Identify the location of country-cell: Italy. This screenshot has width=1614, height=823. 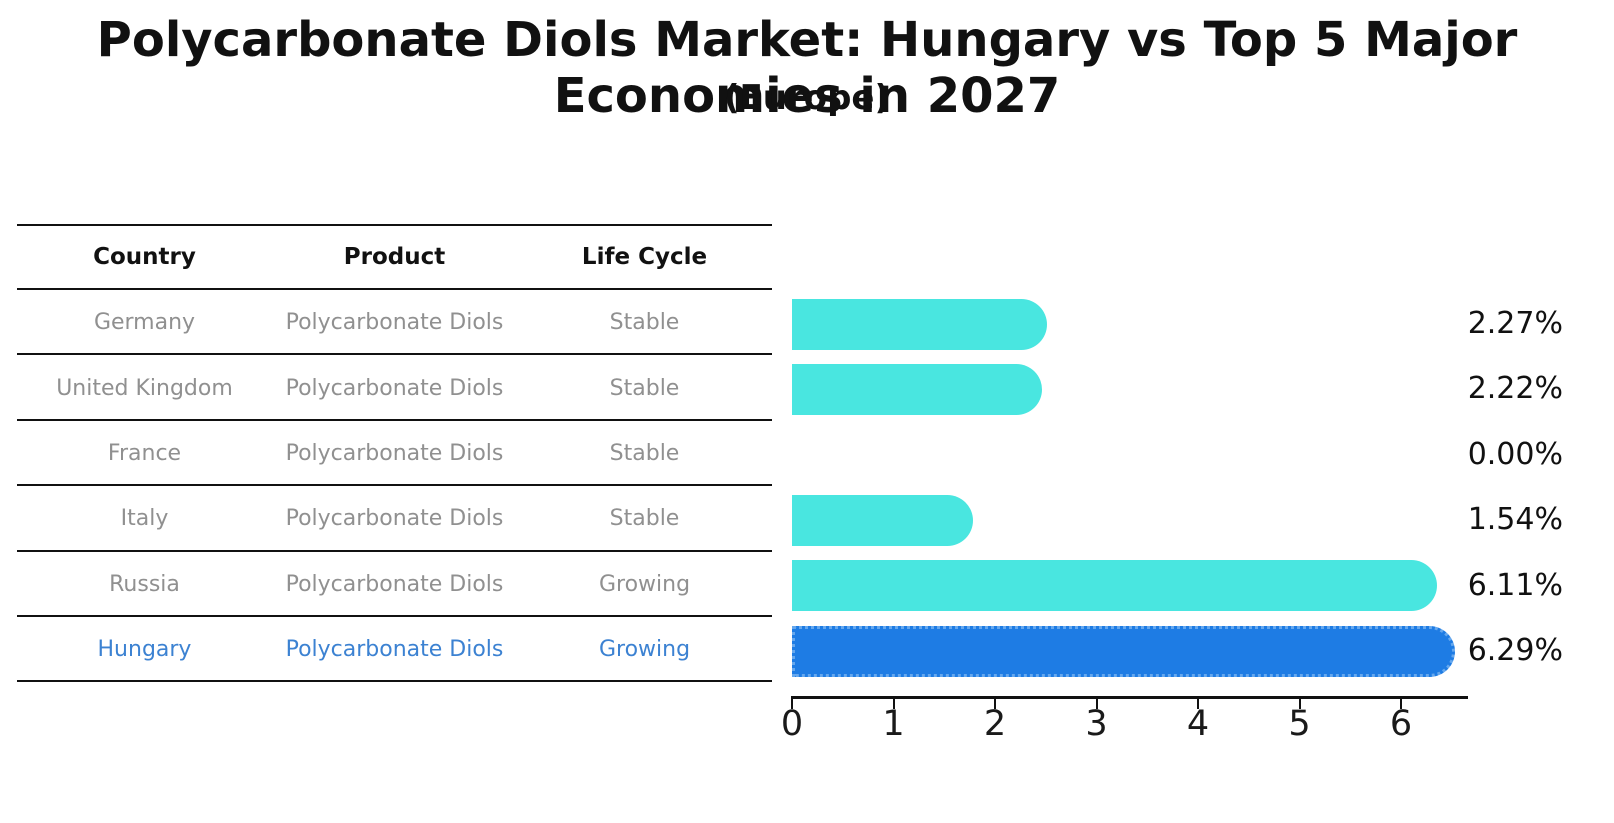
(144, 519).